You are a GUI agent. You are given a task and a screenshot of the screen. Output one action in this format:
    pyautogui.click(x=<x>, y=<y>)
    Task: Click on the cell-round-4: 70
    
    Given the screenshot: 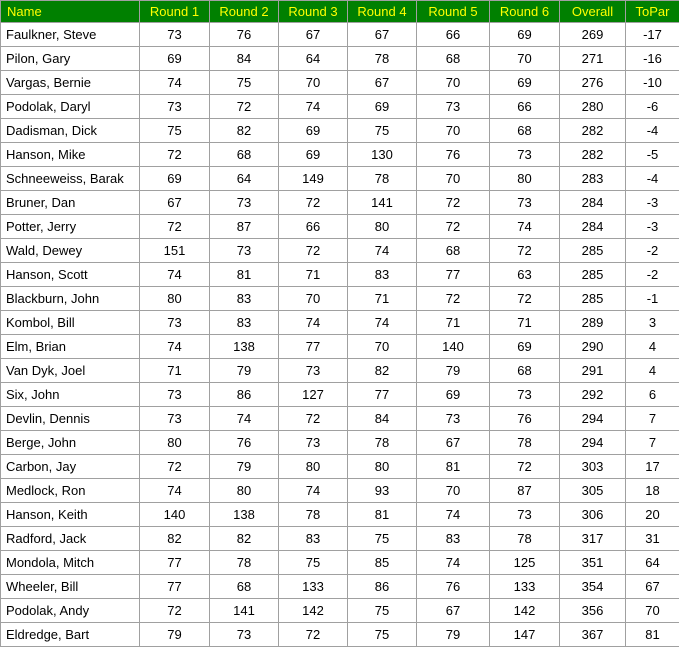 What is the action you would take?
    pyautogui.click(x=382, y=347)
    